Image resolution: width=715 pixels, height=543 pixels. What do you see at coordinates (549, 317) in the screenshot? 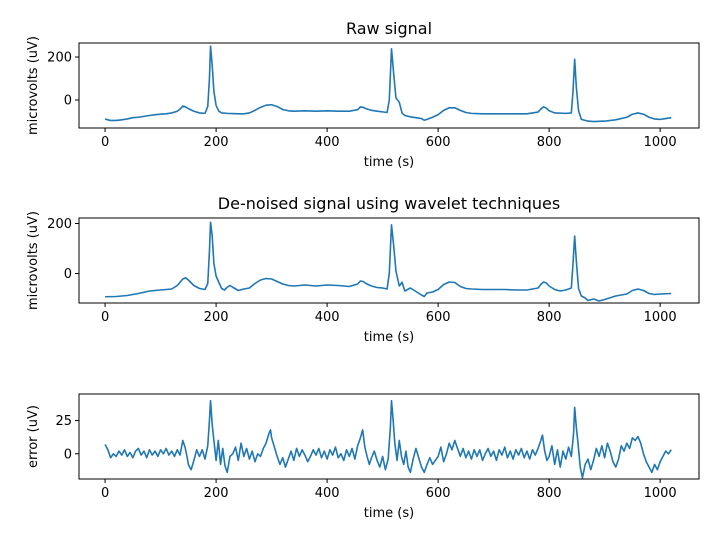
I see `x-tick-label-2-800: 800` at bounding box center [549, 317].